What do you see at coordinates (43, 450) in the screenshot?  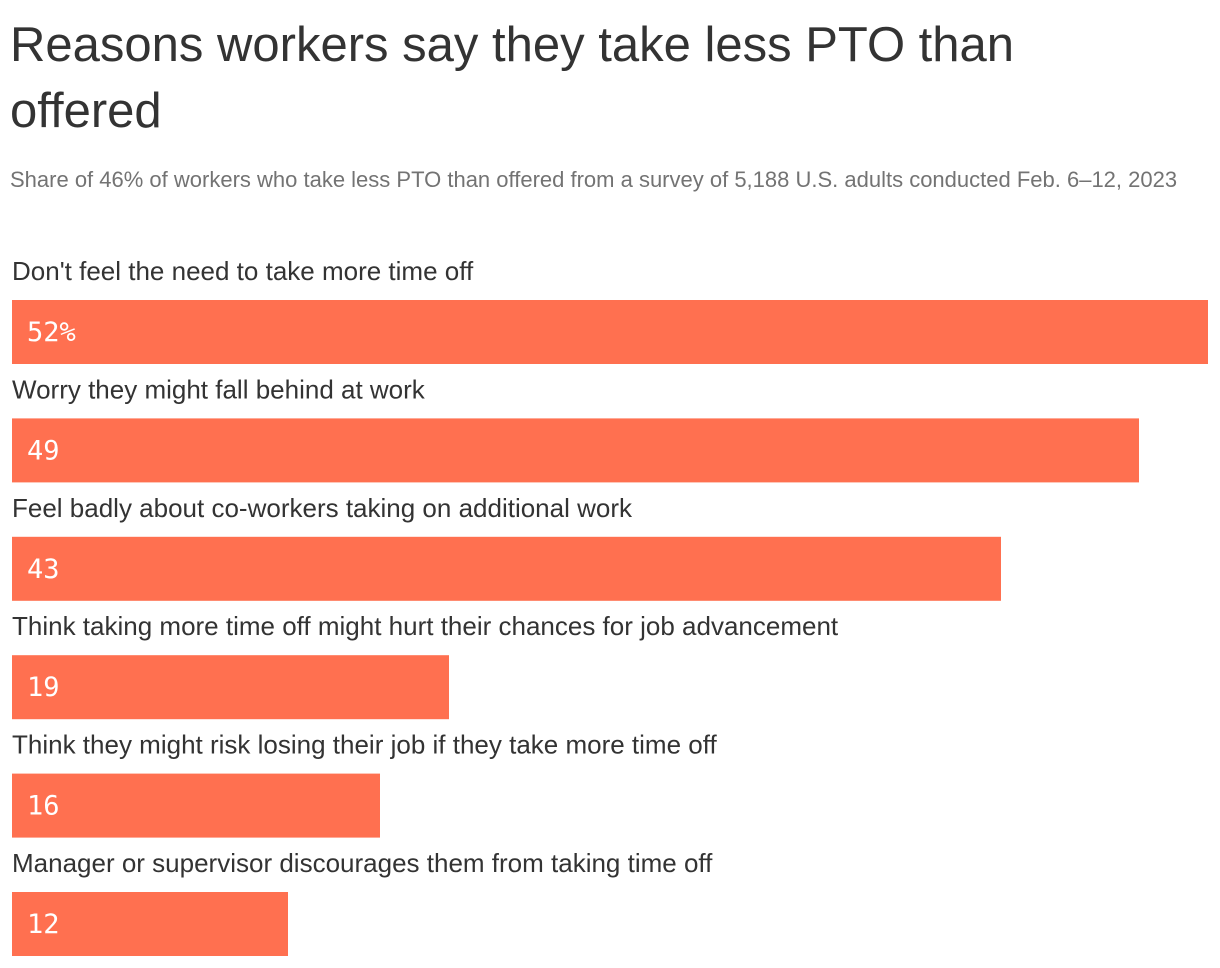 I see `value-label: 49` at bounding box center [43, 450].